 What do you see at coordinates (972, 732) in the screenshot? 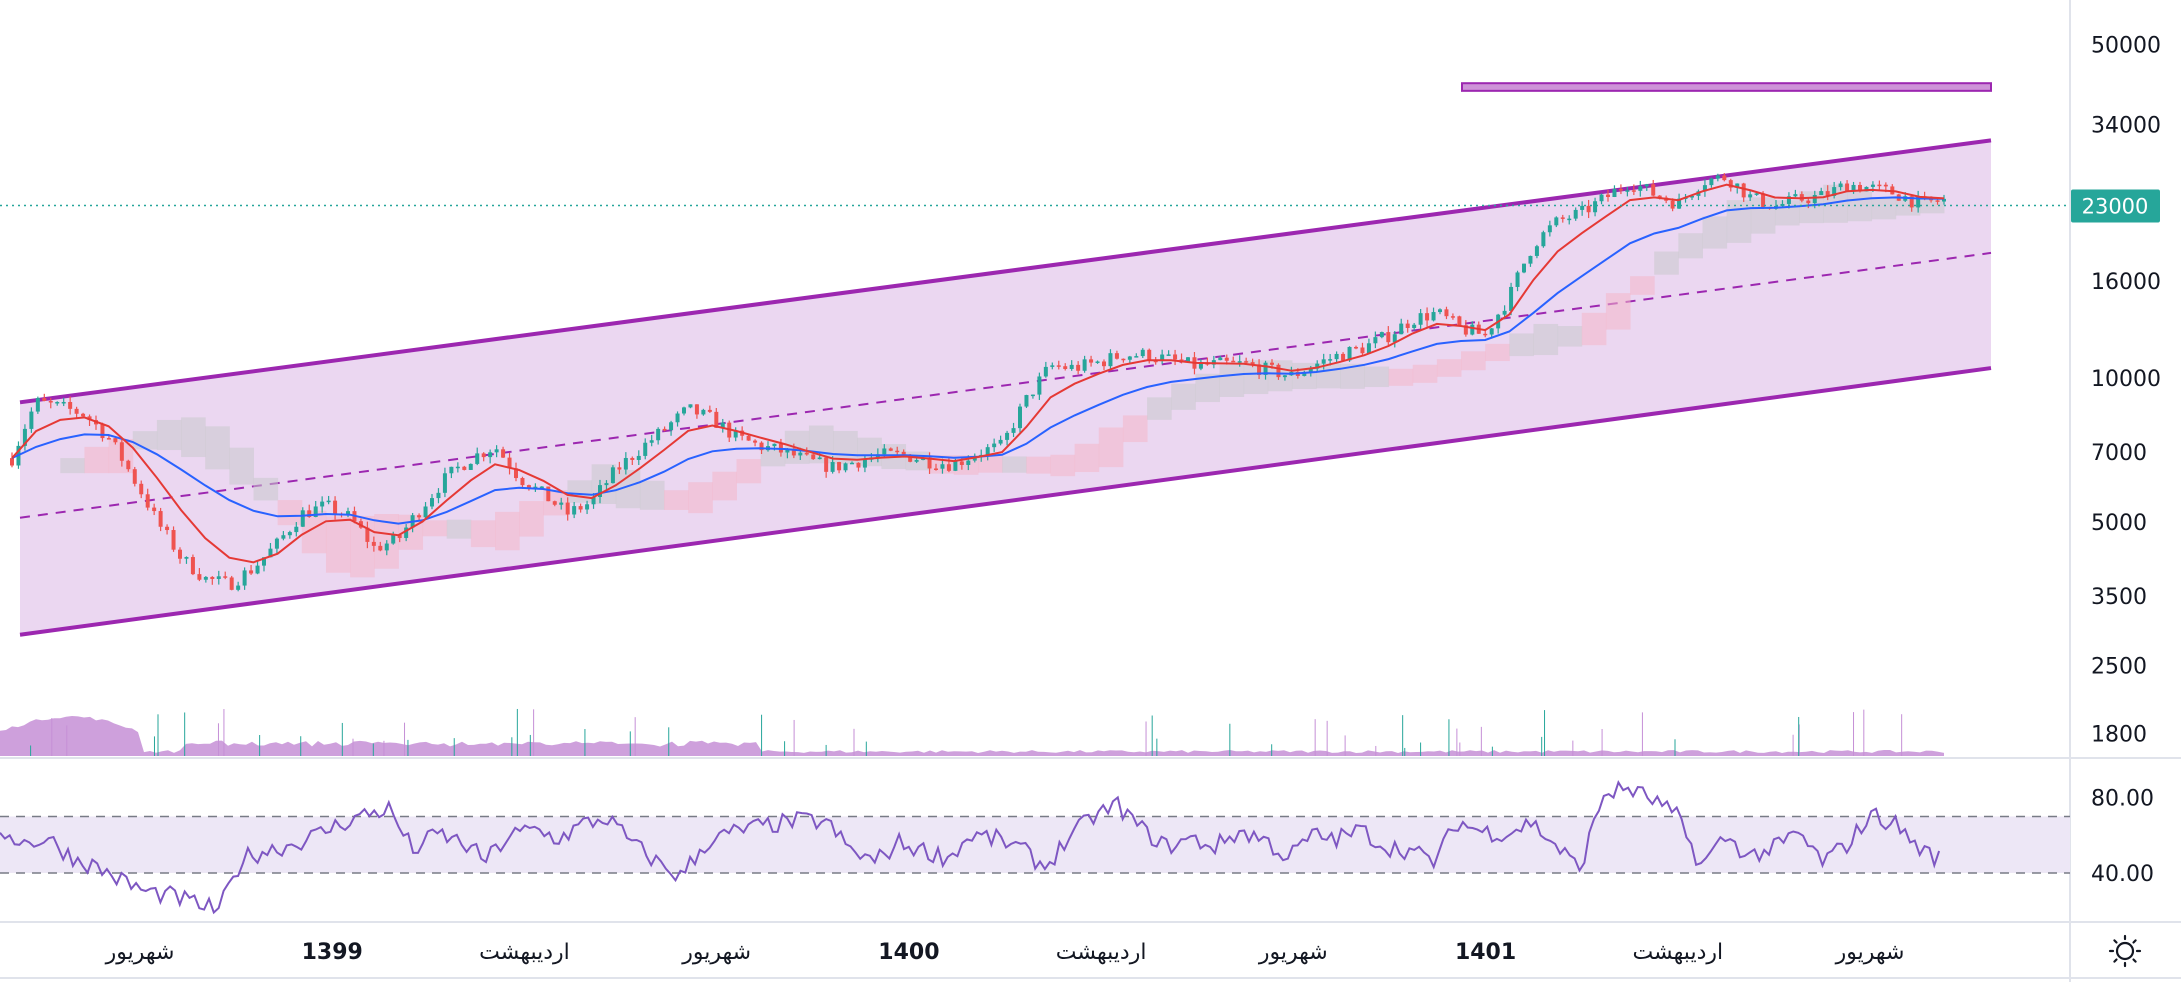
I see `volume-histogram` at bounding box center [972, 732].